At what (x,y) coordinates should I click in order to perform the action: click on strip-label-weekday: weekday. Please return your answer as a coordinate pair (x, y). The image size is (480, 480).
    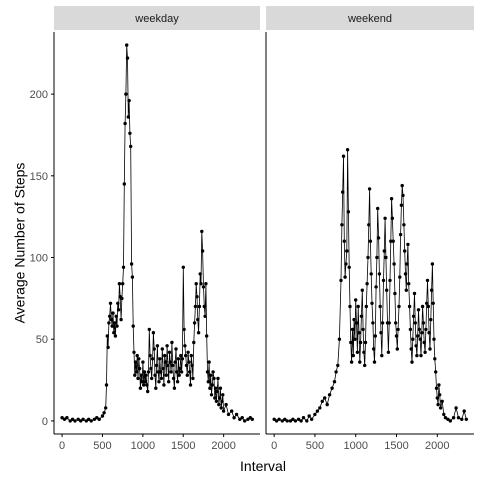
    Looking at the image, I should click on (156, 19).